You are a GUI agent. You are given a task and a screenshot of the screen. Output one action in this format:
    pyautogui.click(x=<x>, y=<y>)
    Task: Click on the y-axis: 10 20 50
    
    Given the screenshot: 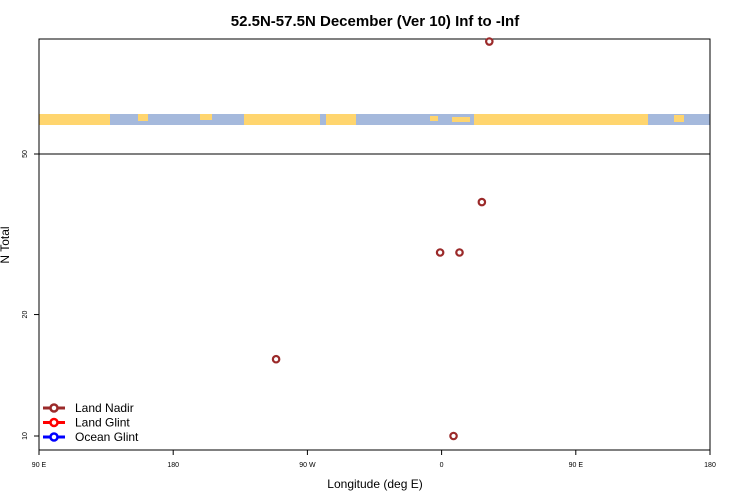 What is the action you would take?
    pyautogui.click(x=30, y=295)
    